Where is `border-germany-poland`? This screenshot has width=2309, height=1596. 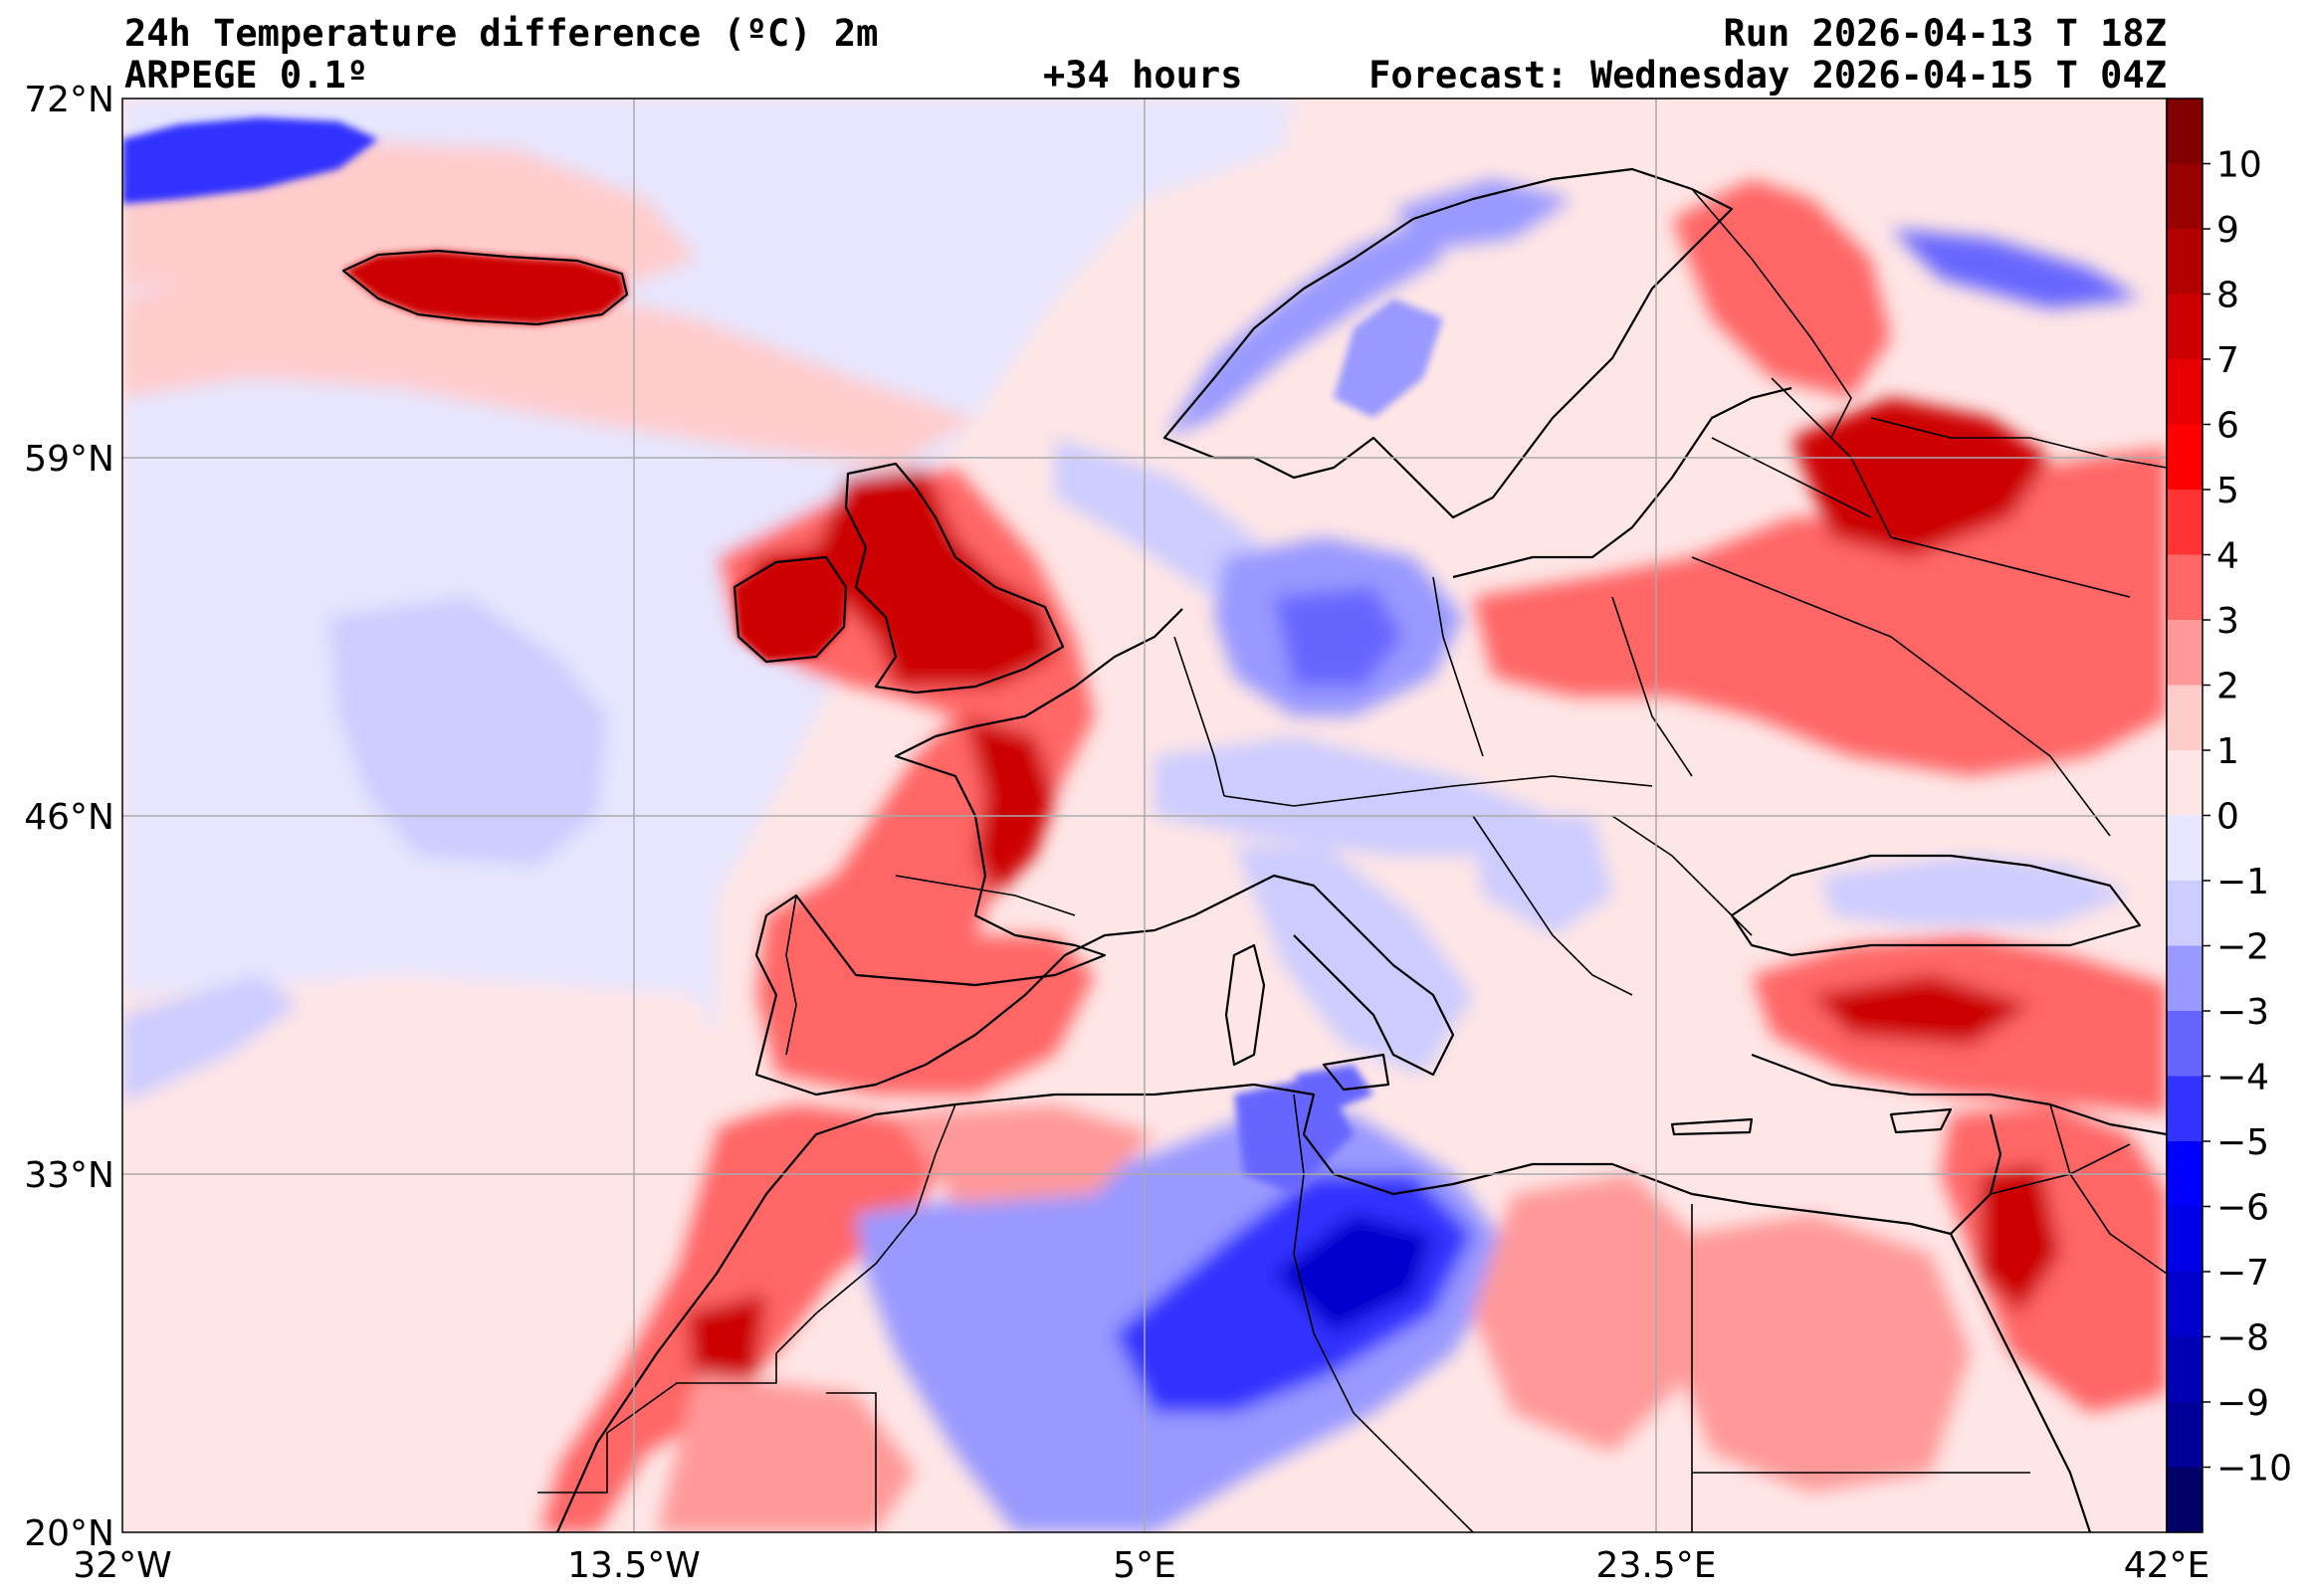 border-germany-poland is located at coordinates (1458, 666).